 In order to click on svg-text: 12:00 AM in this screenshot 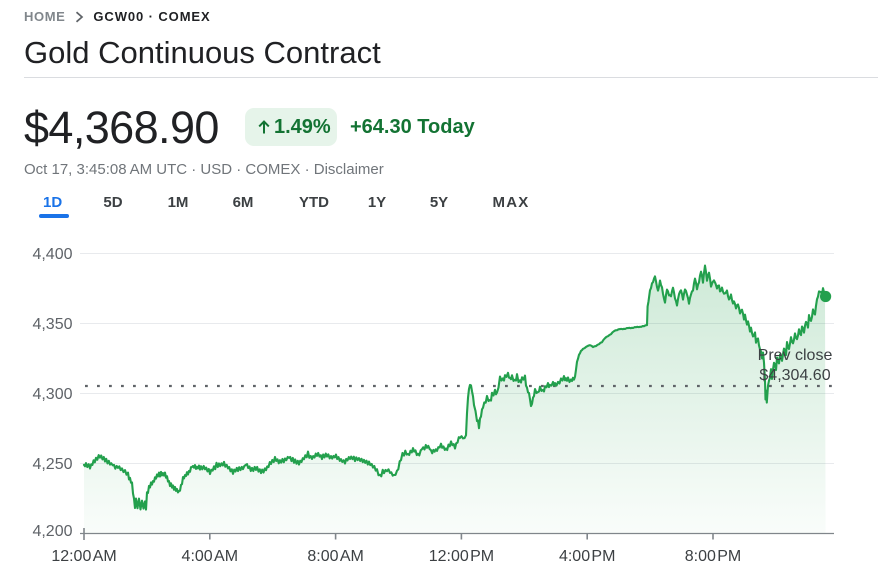, I will do `click(83, 556)`.